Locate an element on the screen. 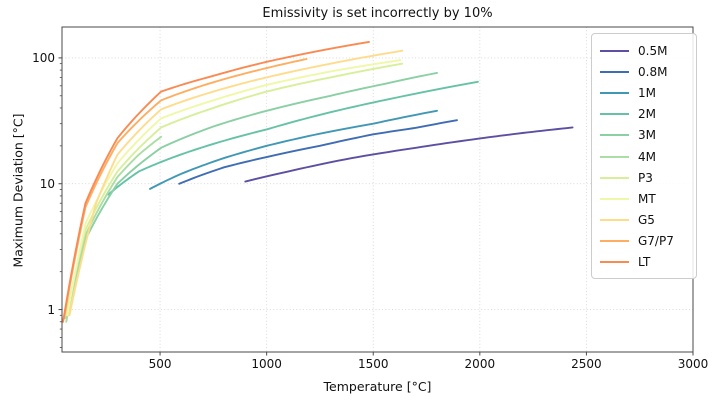 This screenshot has width=720, height=405. y-tick-label: 1 is located at coordinates (51, 310).